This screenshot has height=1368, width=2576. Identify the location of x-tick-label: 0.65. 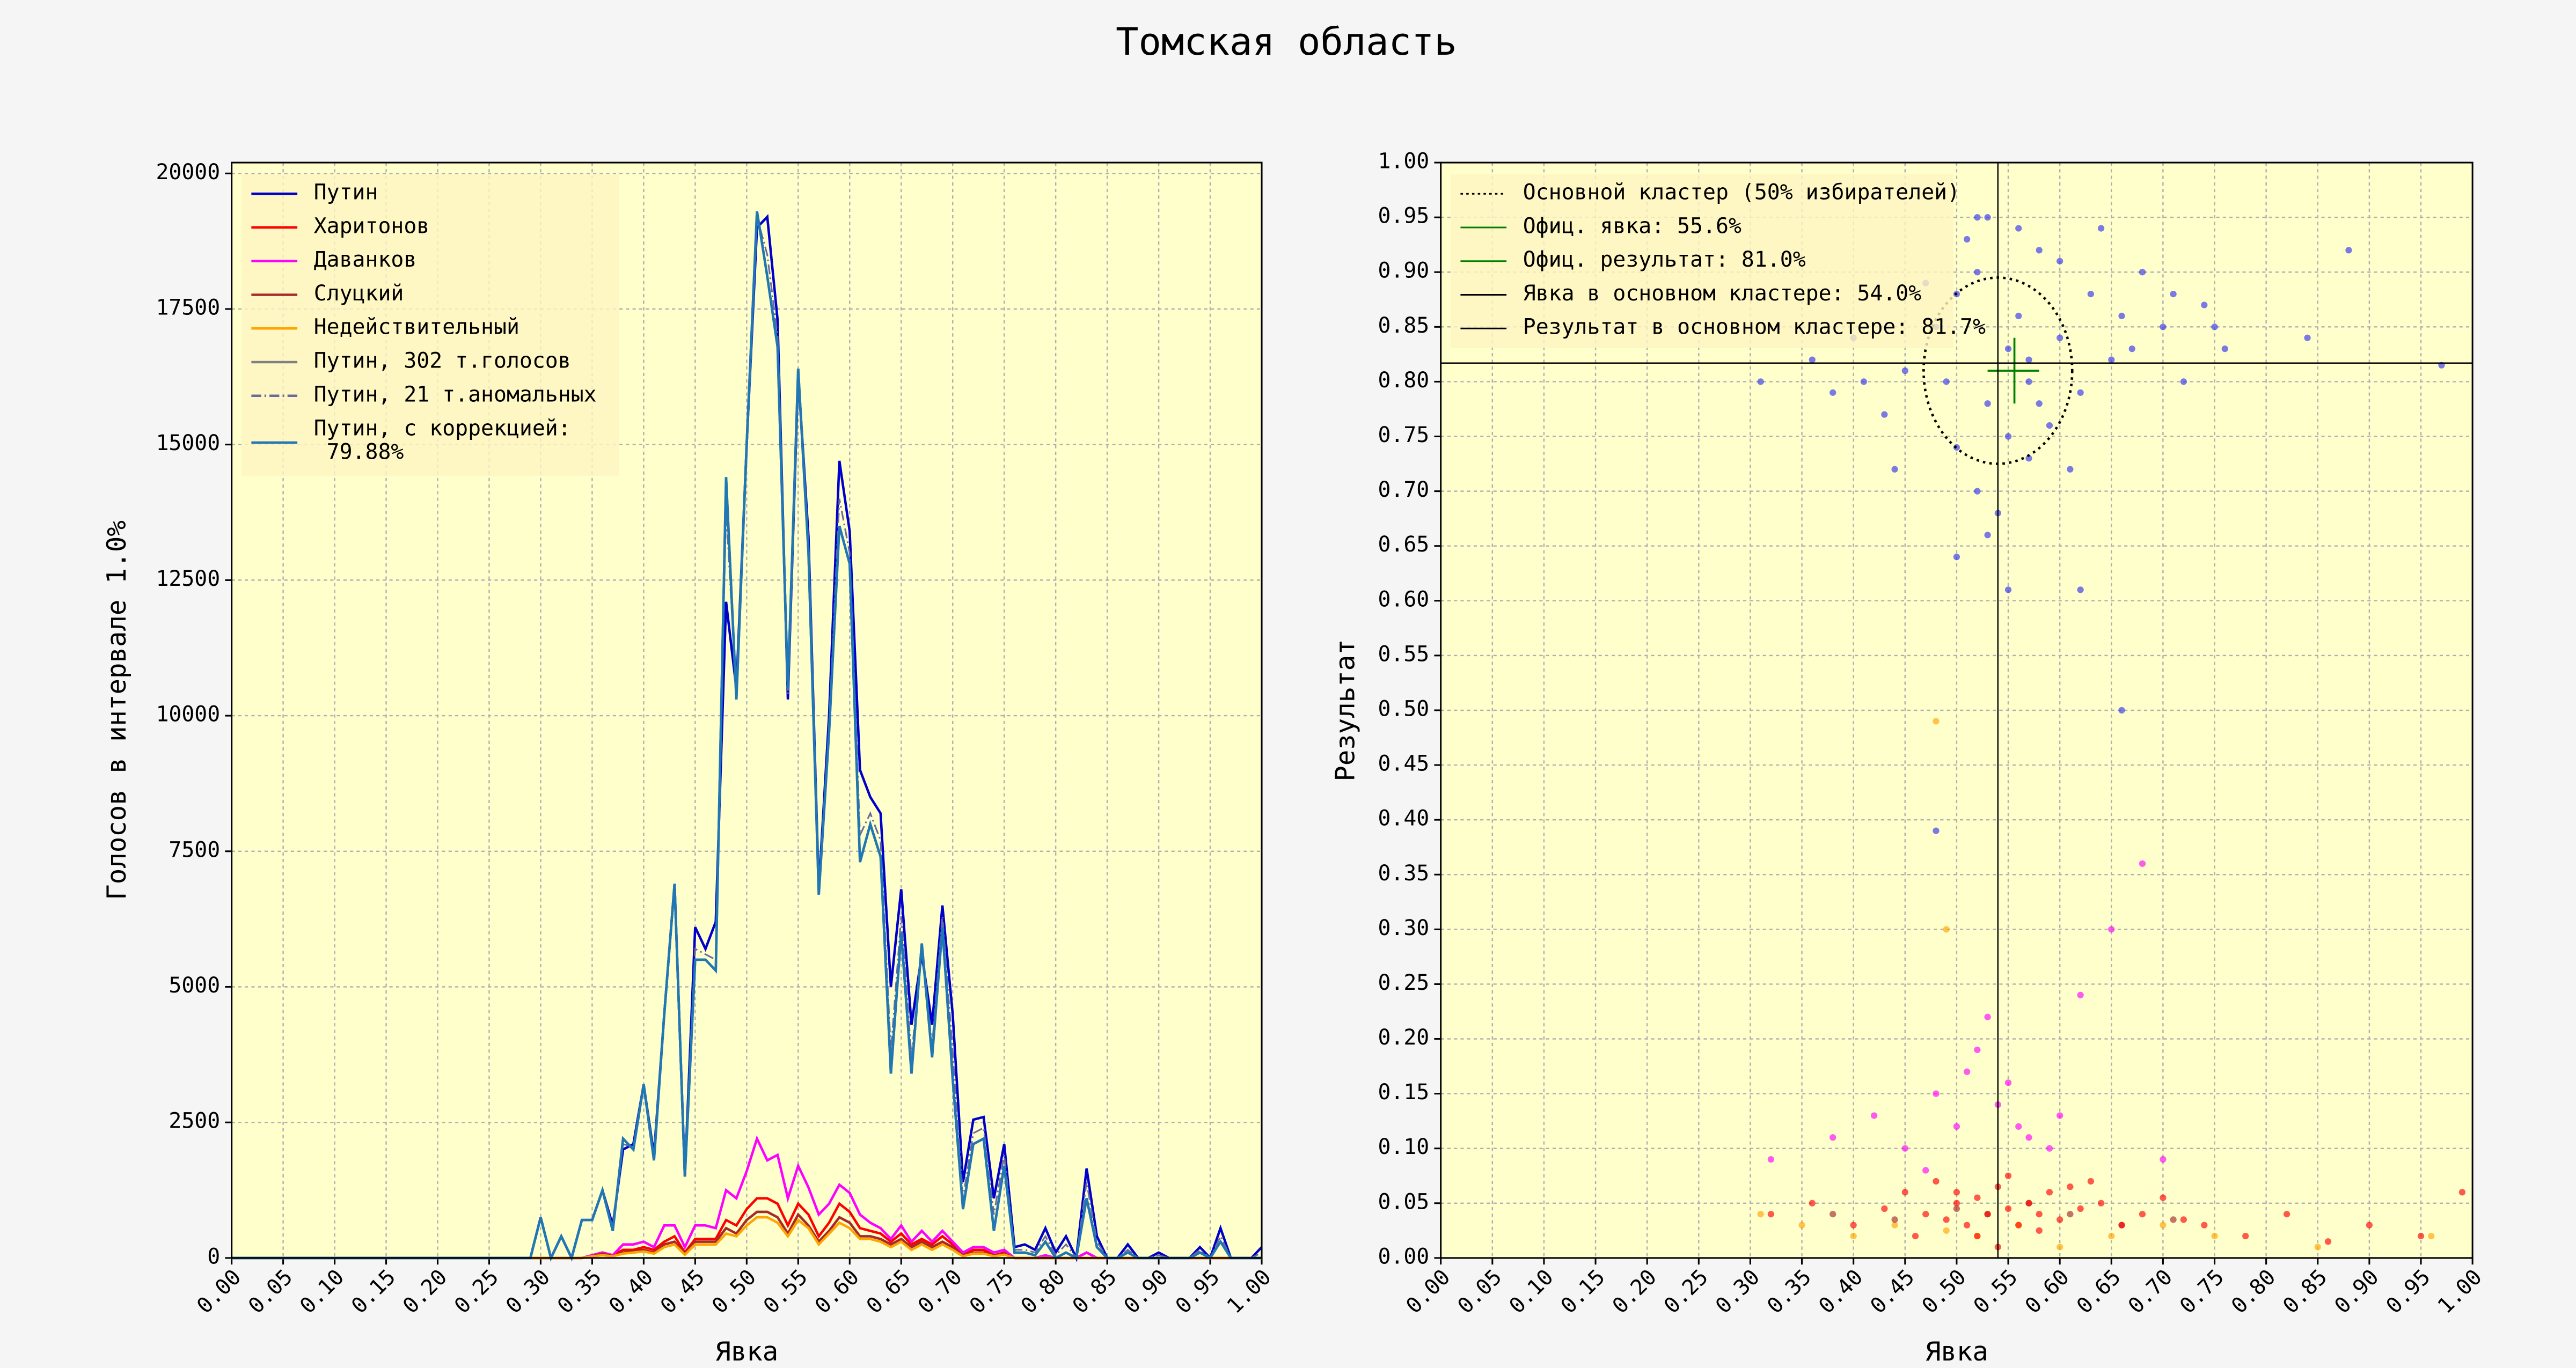
(2099, 1291).